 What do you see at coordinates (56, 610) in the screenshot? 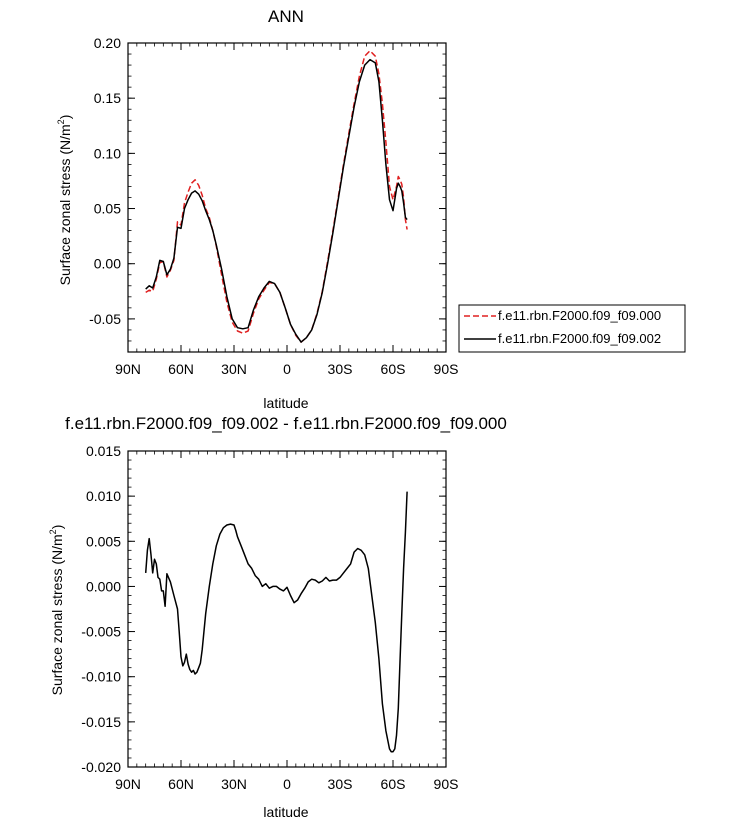
I see `bottom-y-axis-label: Surface zonal stress (N/m2)` at bounding box center [56, 610].